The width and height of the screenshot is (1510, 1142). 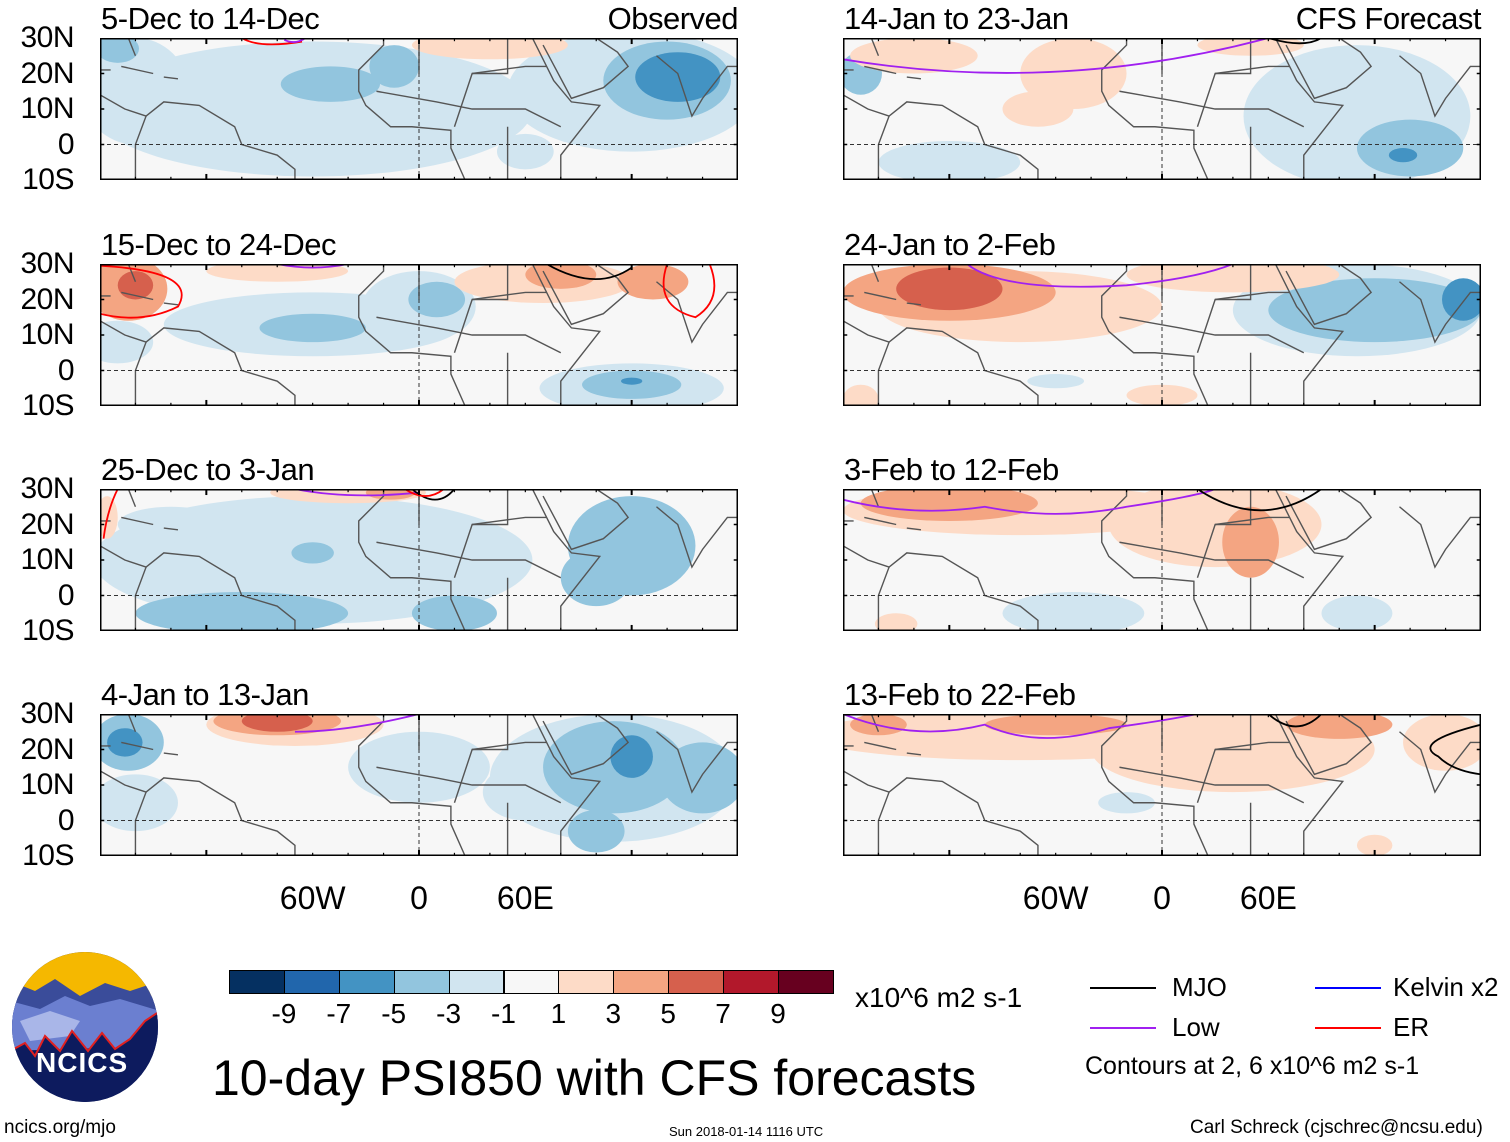 I want to click on panel-title: 24-Jan to 2-Feb, so click(x=950, y=244).